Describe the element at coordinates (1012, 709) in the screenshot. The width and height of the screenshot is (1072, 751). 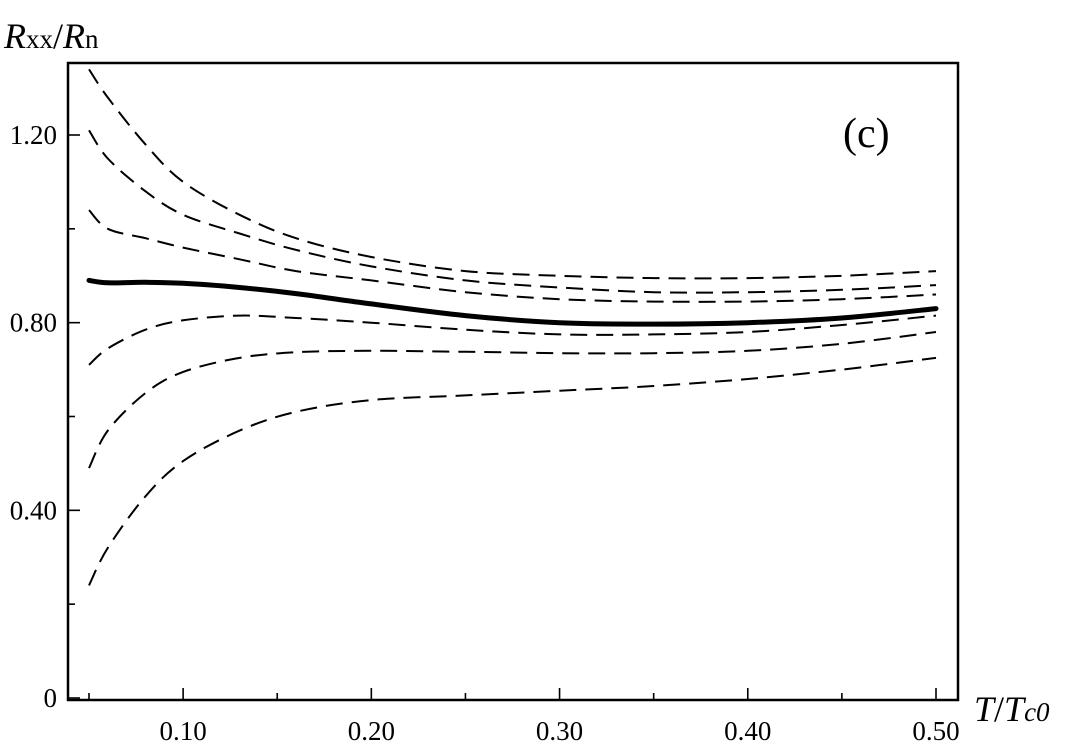
I see `x-axis-title: T/Tc0` at that location.